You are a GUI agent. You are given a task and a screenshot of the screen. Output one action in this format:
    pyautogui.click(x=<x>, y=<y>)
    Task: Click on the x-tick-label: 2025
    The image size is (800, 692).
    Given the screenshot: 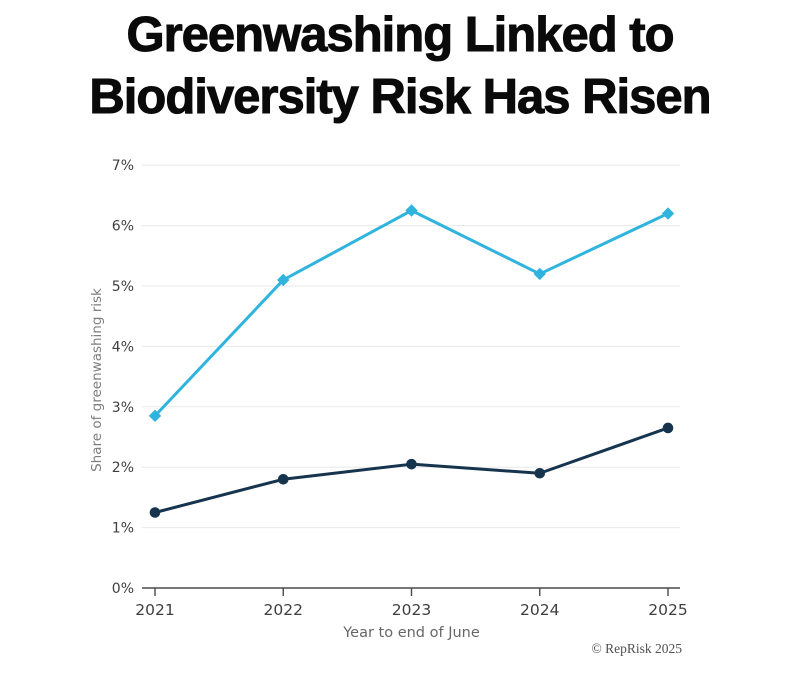 What is the action you would take?
    pyautogui.click(x=667, y=610)
    